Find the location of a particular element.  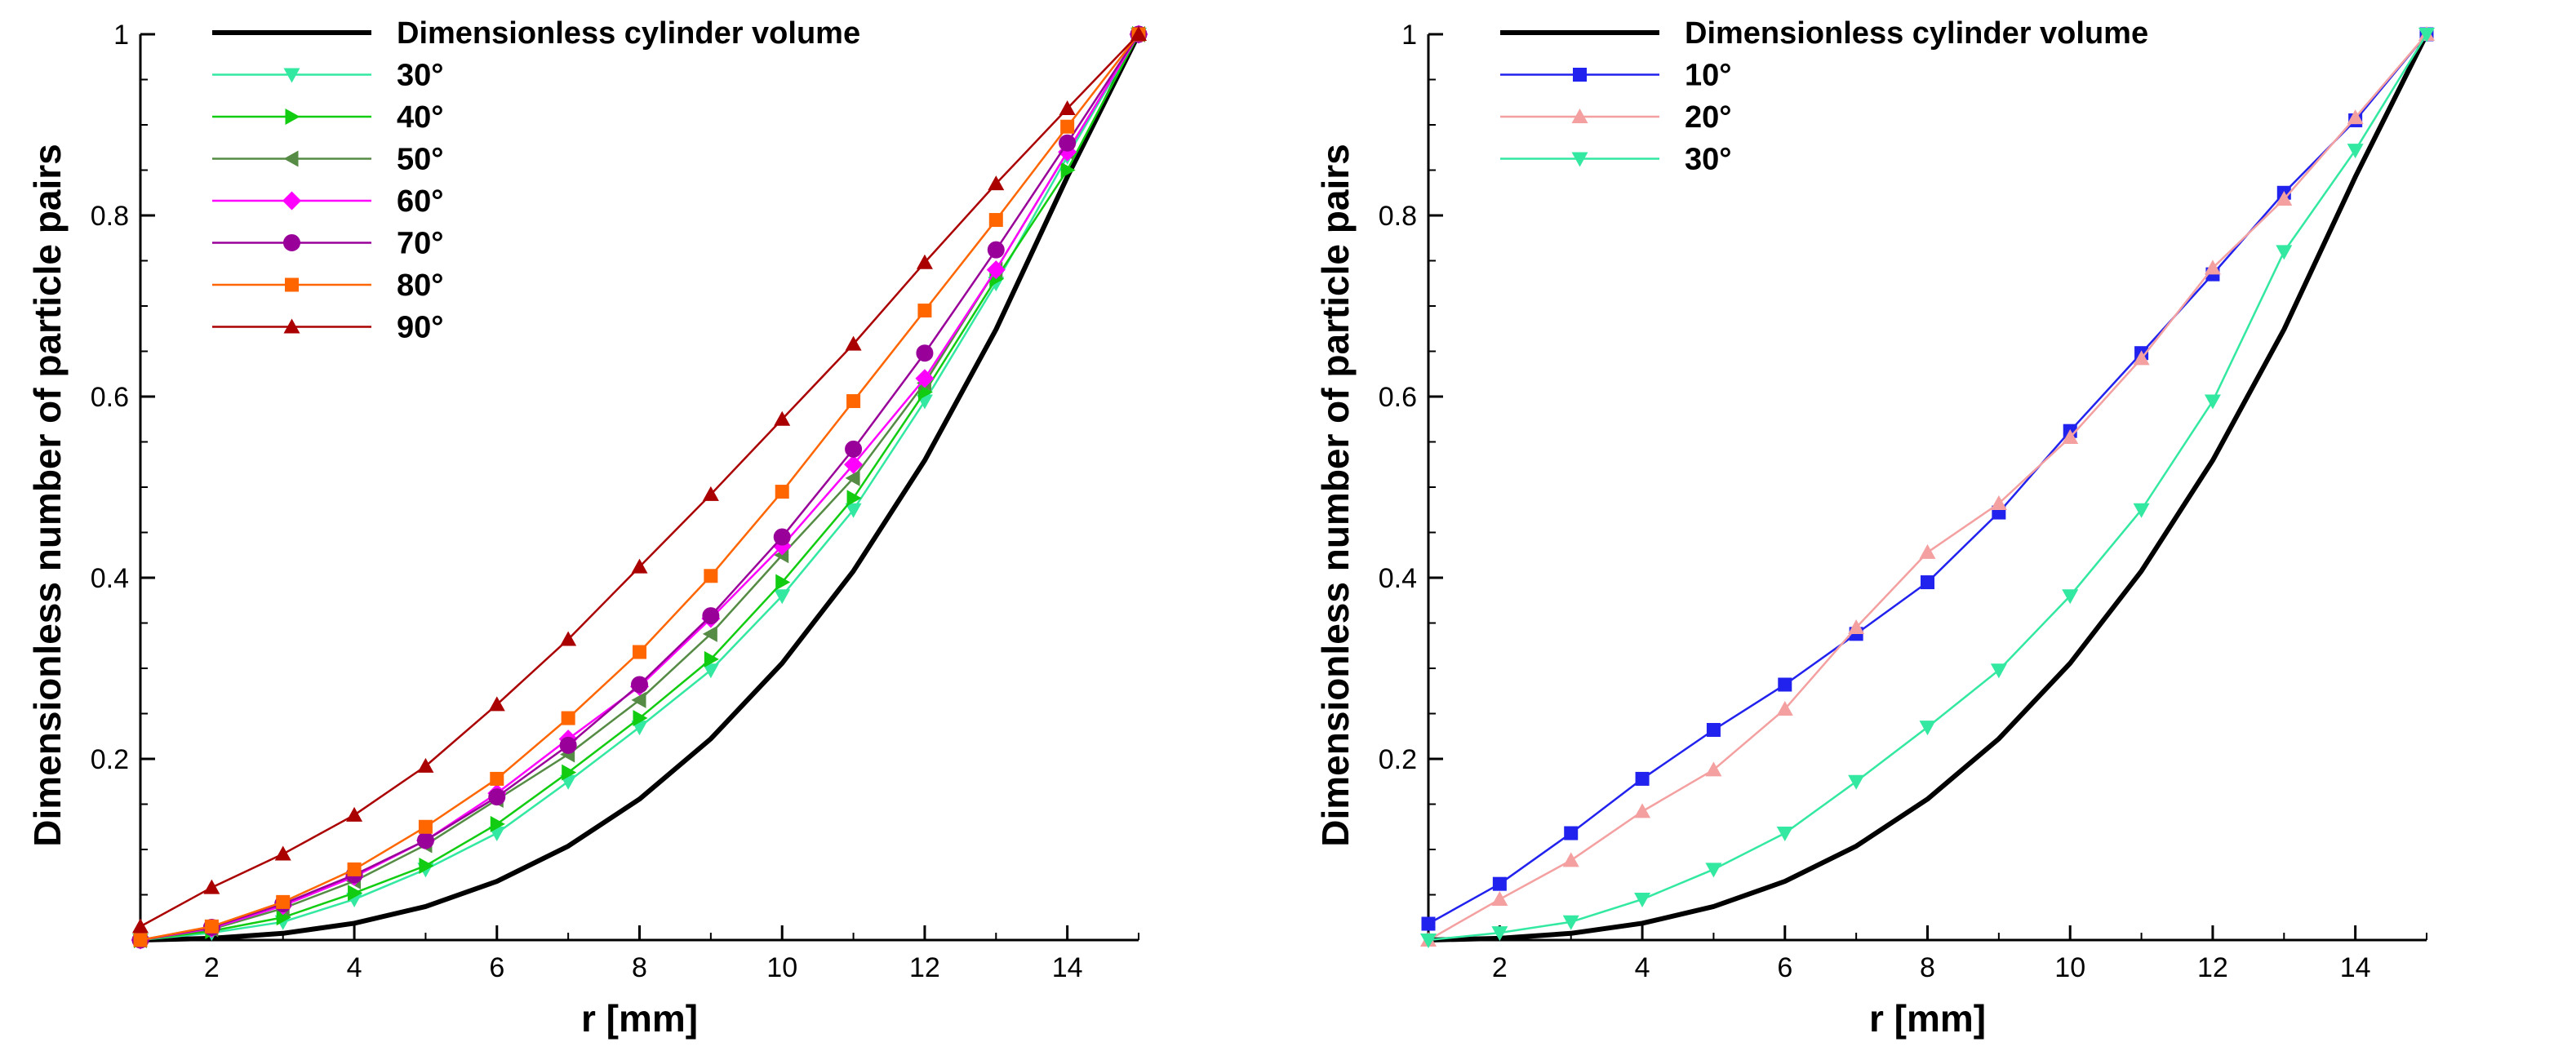

legend: Dimensionless cylinder volume 10° 20° 30° is located at coordinates (1824, 96).